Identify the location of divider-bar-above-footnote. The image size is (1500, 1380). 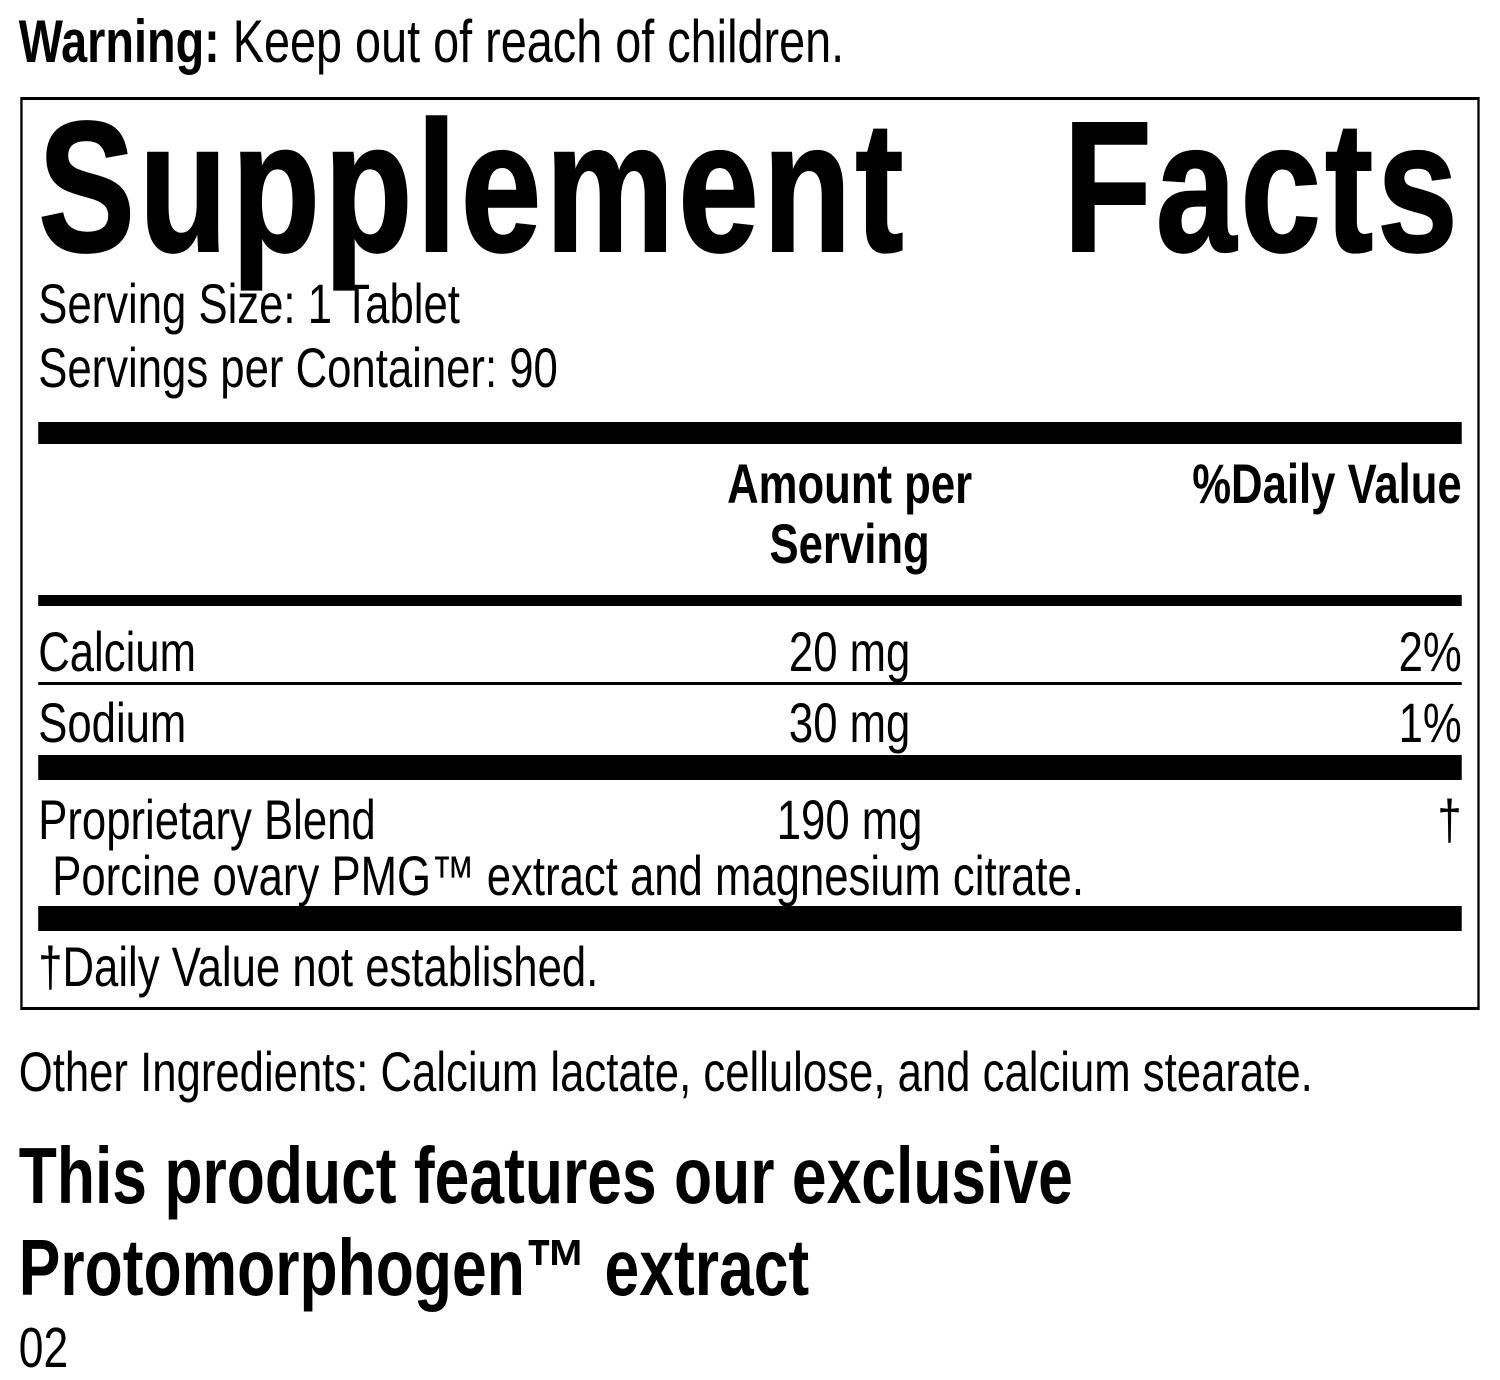
(750, 918).